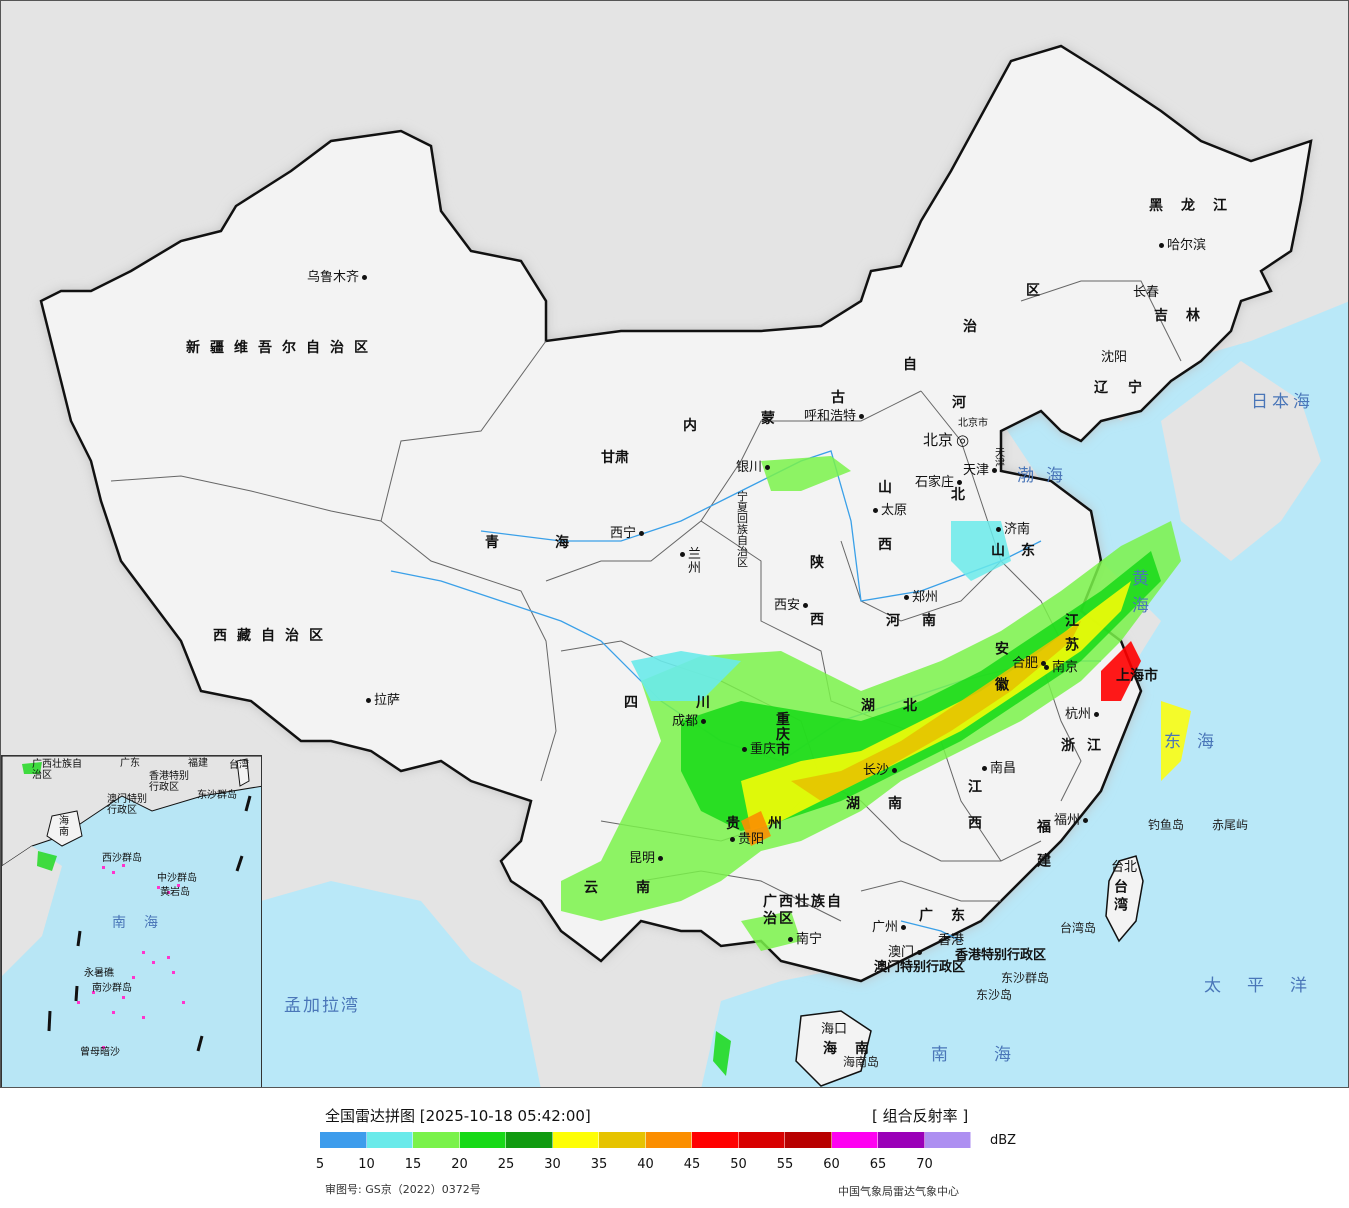 Image resolution: width=1349 pixels, height=1208 pixels. I want to click on colorbar-tick-label: 20, so click(459, 1164).